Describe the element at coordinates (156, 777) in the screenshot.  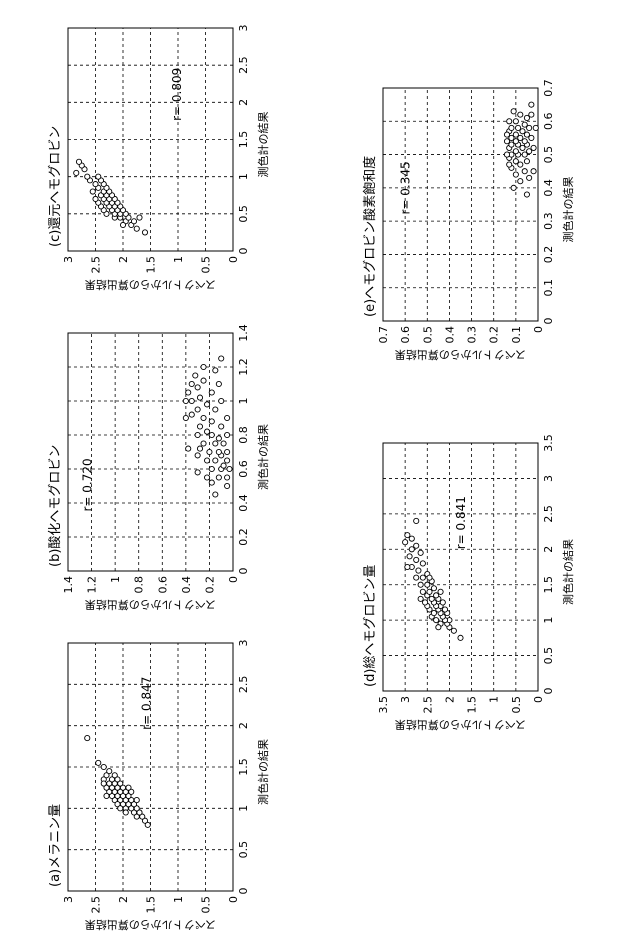
I see `chart-svg: 0 0.5 1 1.5 2 2.5 3 0 0.5 1 1.5 2 2.5 3 r= 0.847` at that location.